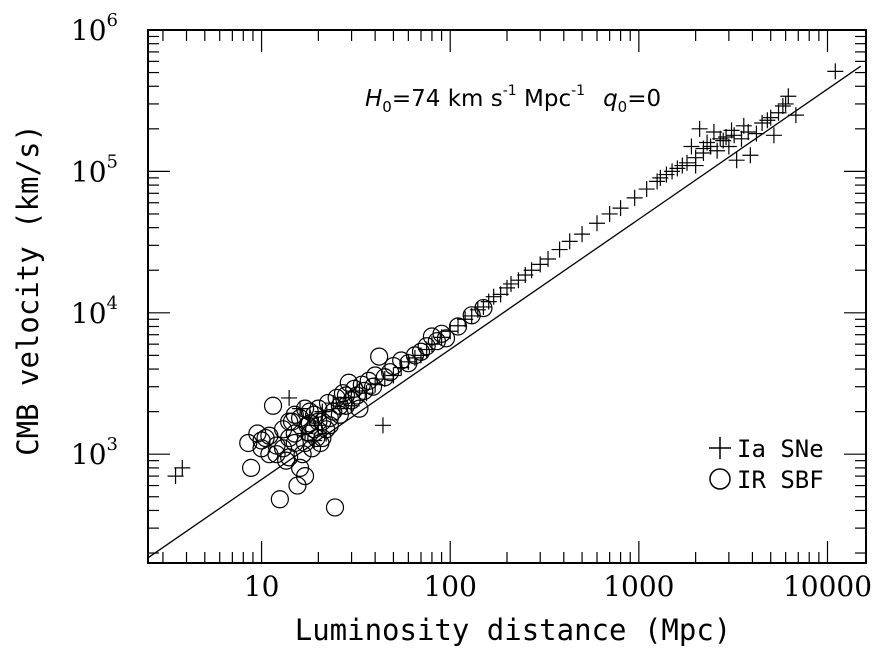 The width and height of the screenshot is (880, 648). I want to click on h0-subscript: 0, so click(387, 107).